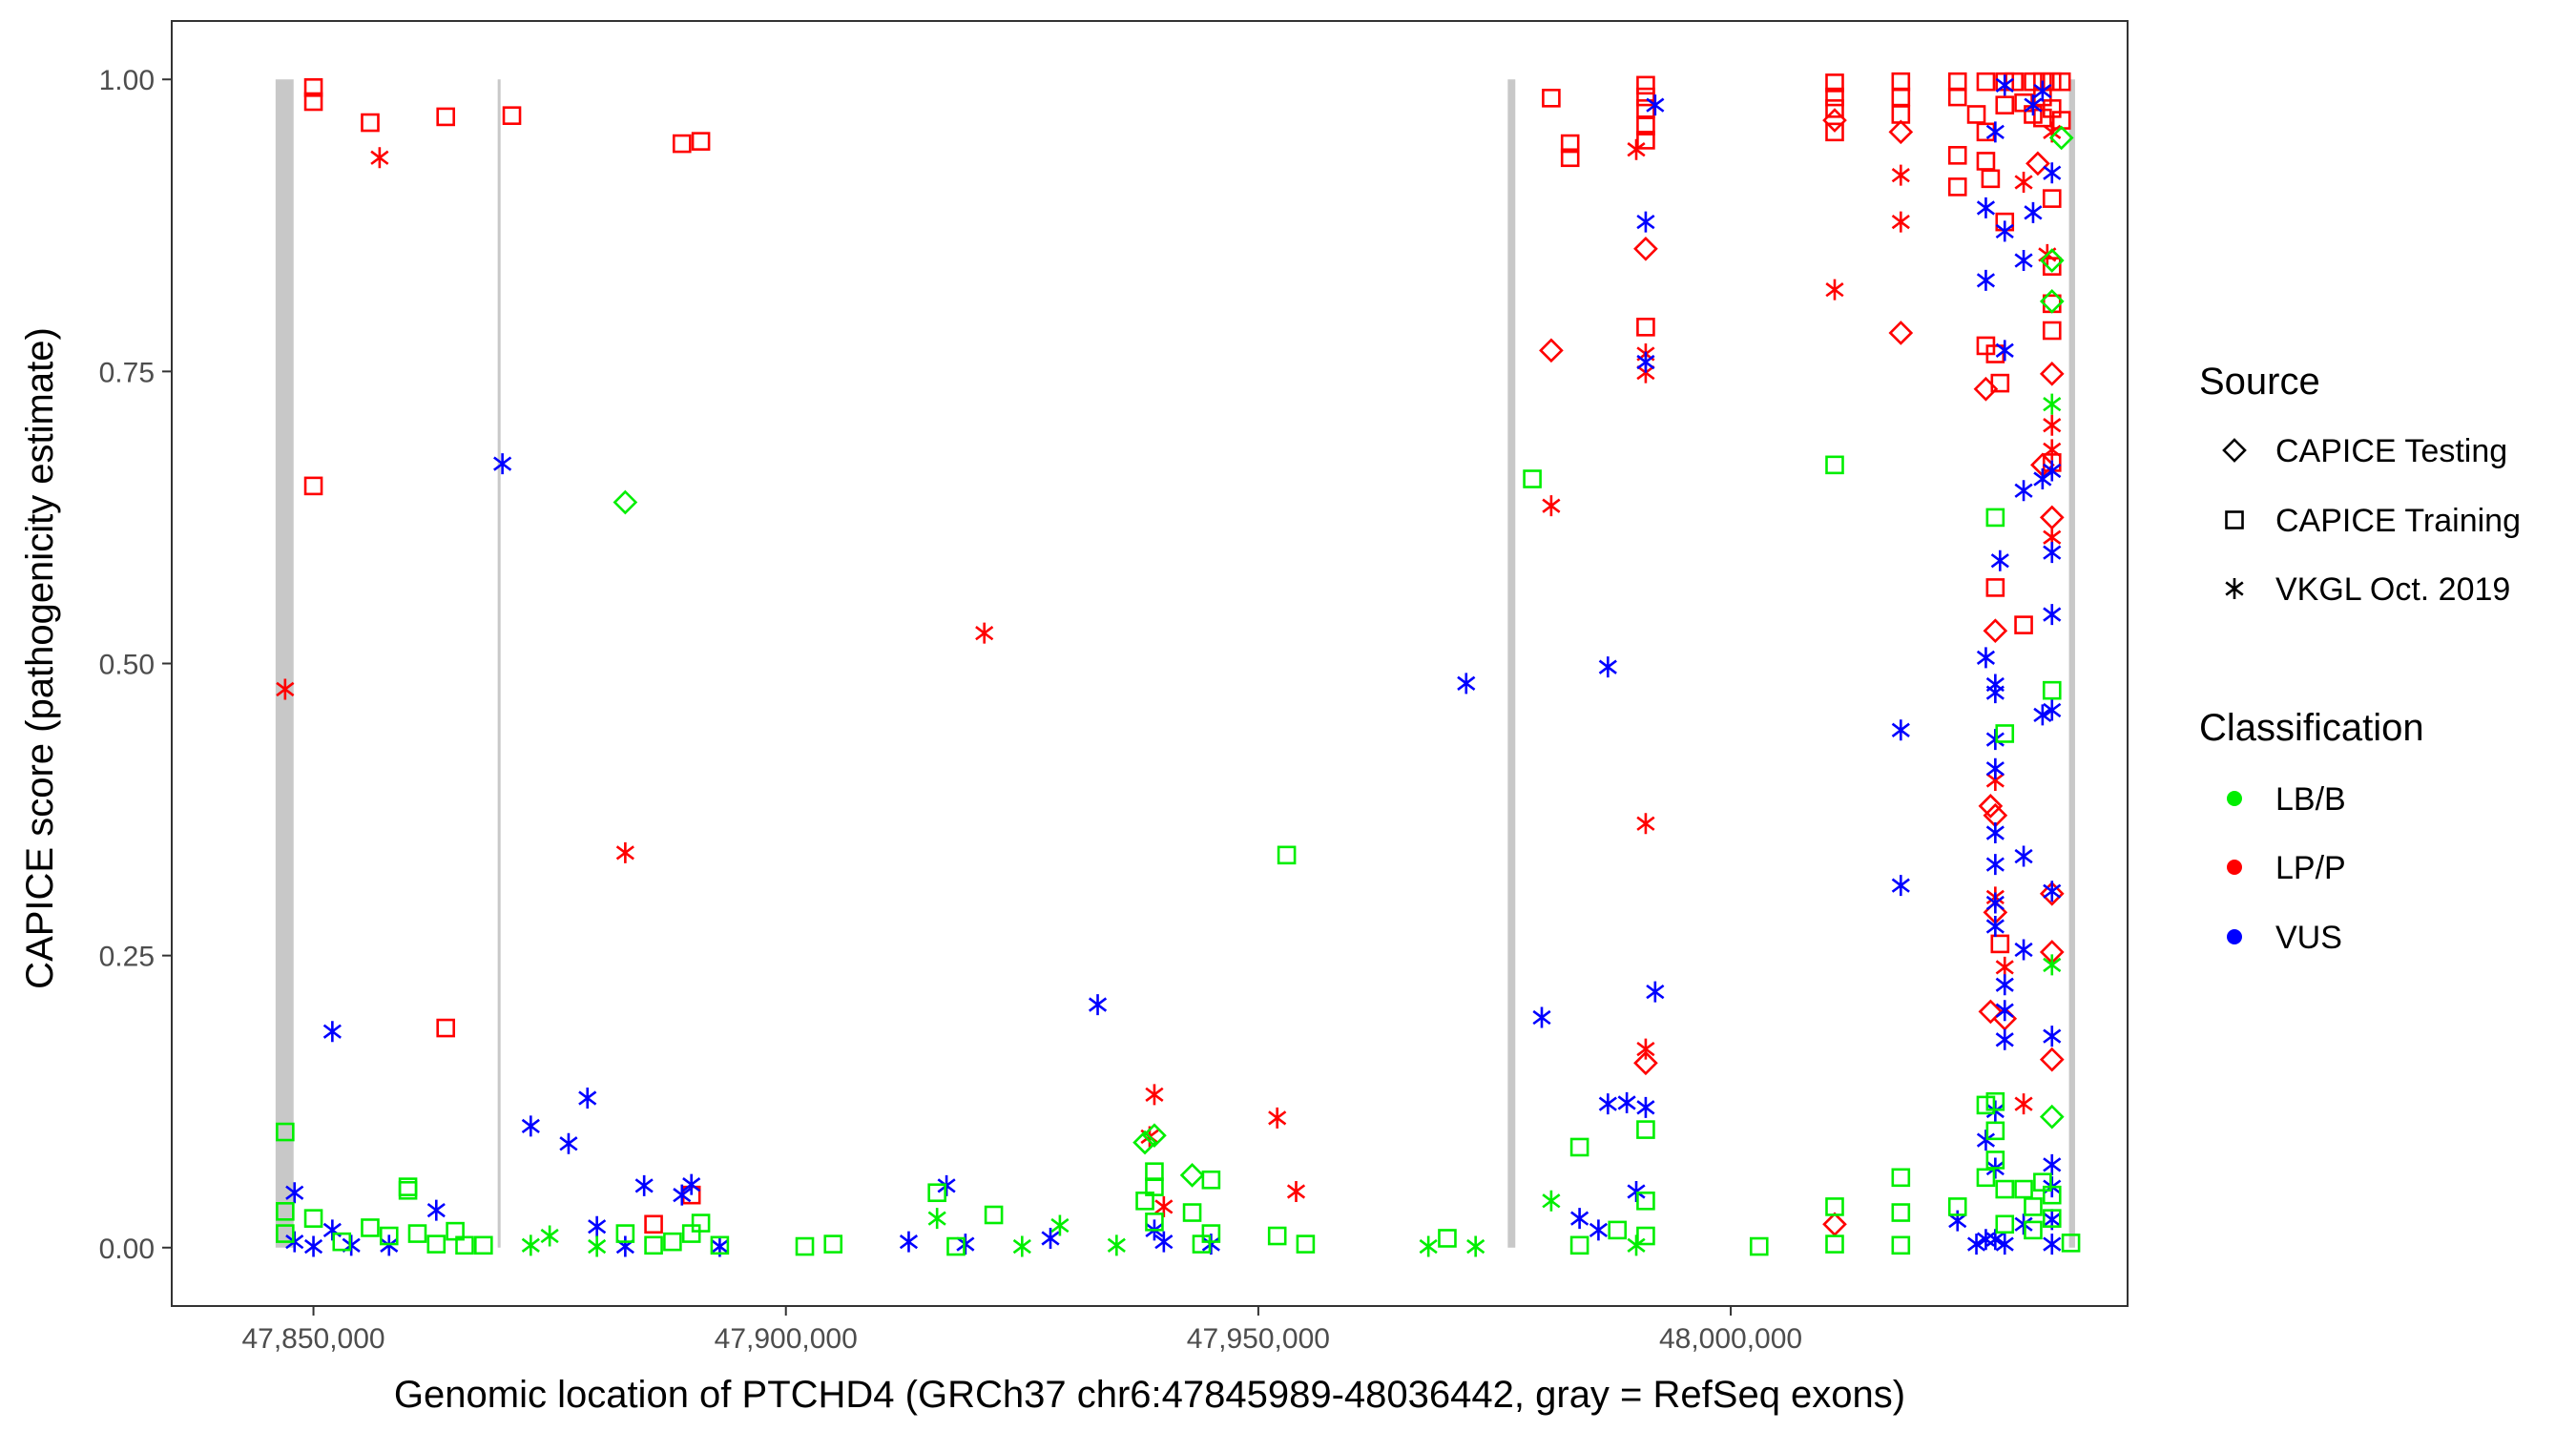 The width and height of the screenshot is (2576, 1431). Describe the element at coordinates (127, 957) in the screenshot. I see `y-tick-label: 0.25` at that location.